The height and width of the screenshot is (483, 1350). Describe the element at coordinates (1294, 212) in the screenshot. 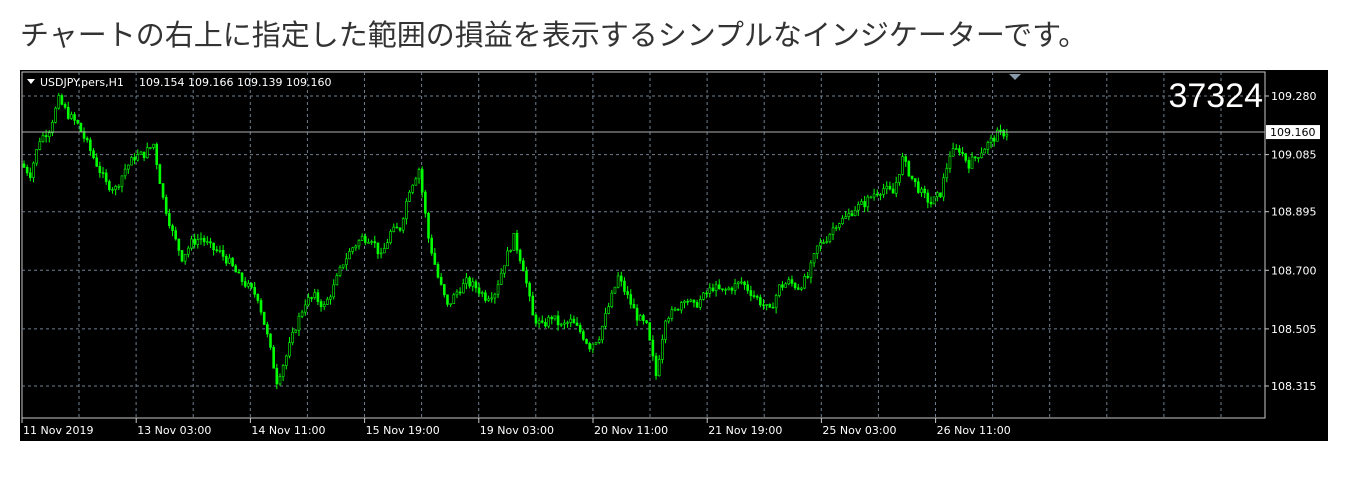

I see `y-tick-label: 108.895` at that location.